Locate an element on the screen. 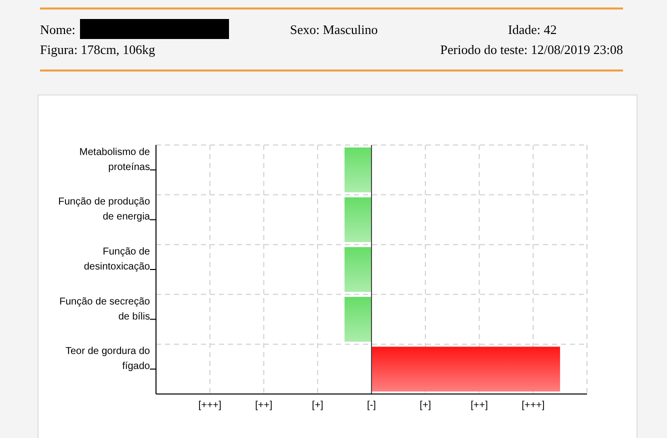  text: Sexo: Masculino is located at coordinates (334, 29).